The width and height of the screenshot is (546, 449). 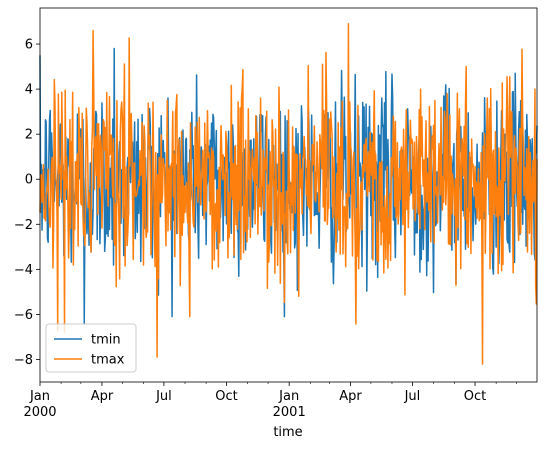 What do you see at coordinates (23, 225) in the screenshot?
I see `y-tick-label: −2` at bounding box center [23, 225].